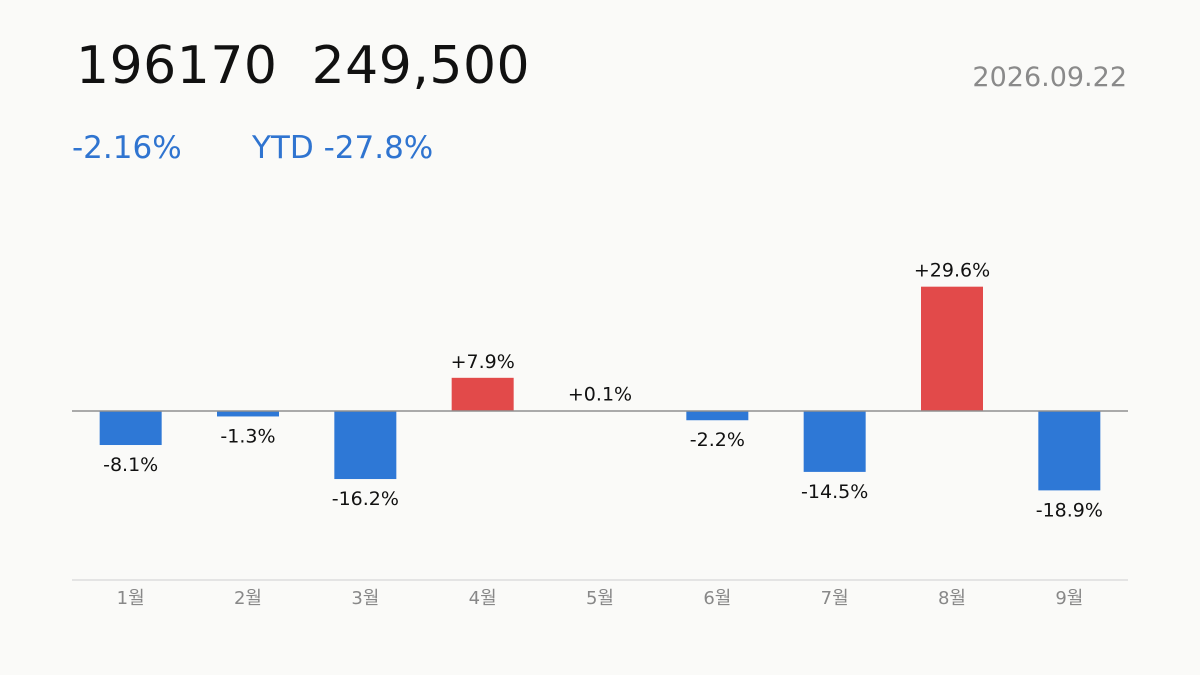 This screenshot has width=1200, height=675. I want to click on day-change: -2.16%, so click(127, 148).